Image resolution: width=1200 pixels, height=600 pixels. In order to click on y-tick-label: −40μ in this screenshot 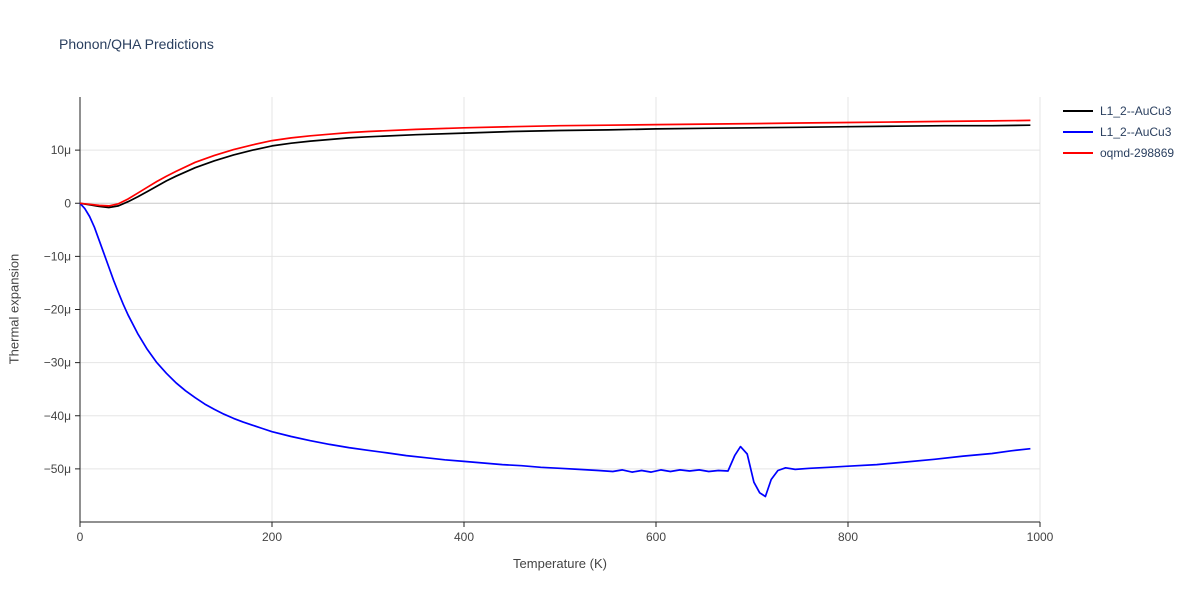, I will do `click(57, 416)`.